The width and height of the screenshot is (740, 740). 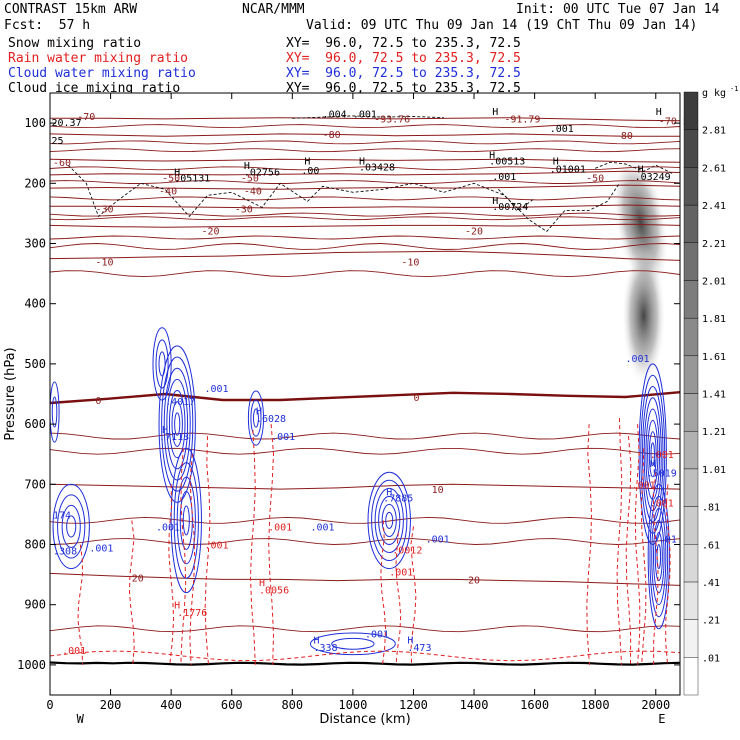 I want to click on snow-max-label: 20.37, so click(x=67, y=123).